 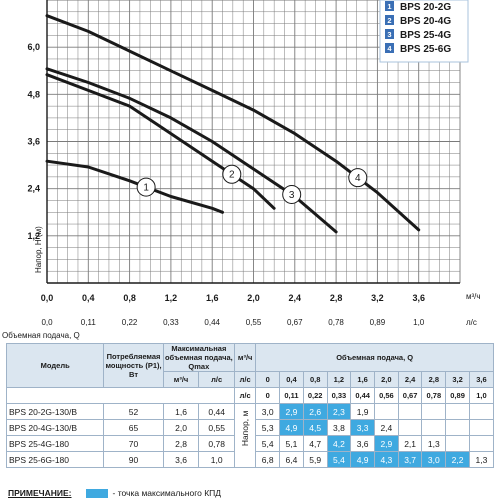 I want to click on flow-ls-cell: 0,89, so click(x=457, y=395).